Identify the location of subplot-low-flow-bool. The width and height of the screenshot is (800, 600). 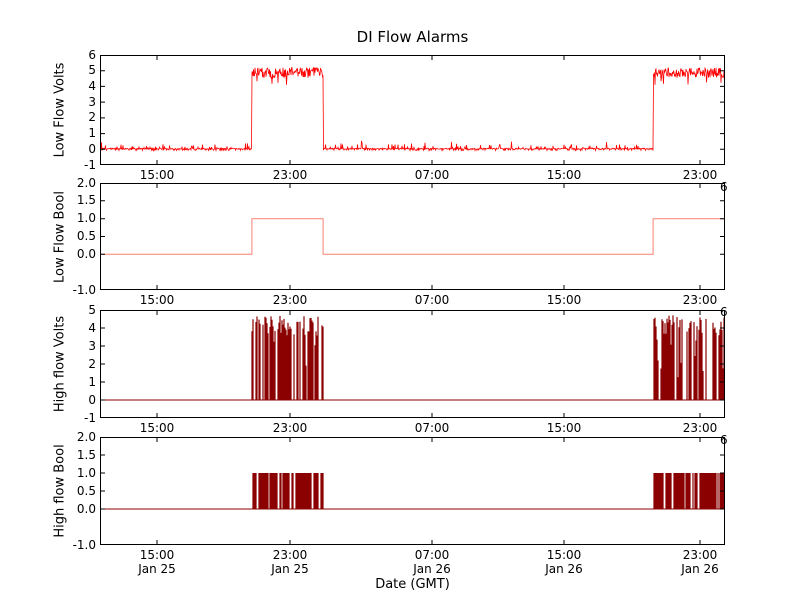
(412, 236).